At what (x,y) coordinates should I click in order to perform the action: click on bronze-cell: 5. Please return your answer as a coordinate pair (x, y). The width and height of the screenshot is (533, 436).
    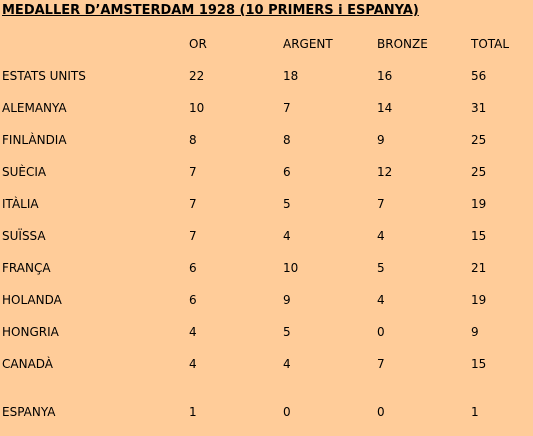
    Looking at the image, I should click on (381, 268).